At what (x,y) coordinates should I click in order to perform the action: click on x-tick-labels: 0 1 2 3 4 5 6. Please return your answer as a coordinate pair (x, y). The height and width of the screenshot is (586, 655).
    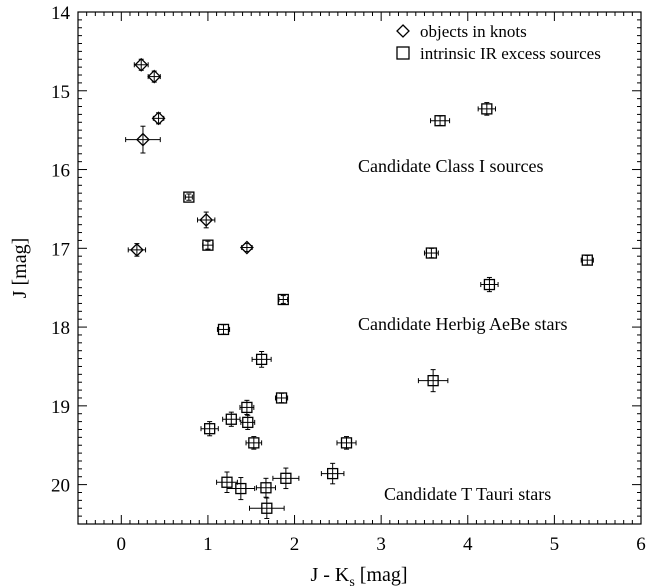
    Looking at the image, I should click on (381, 544).